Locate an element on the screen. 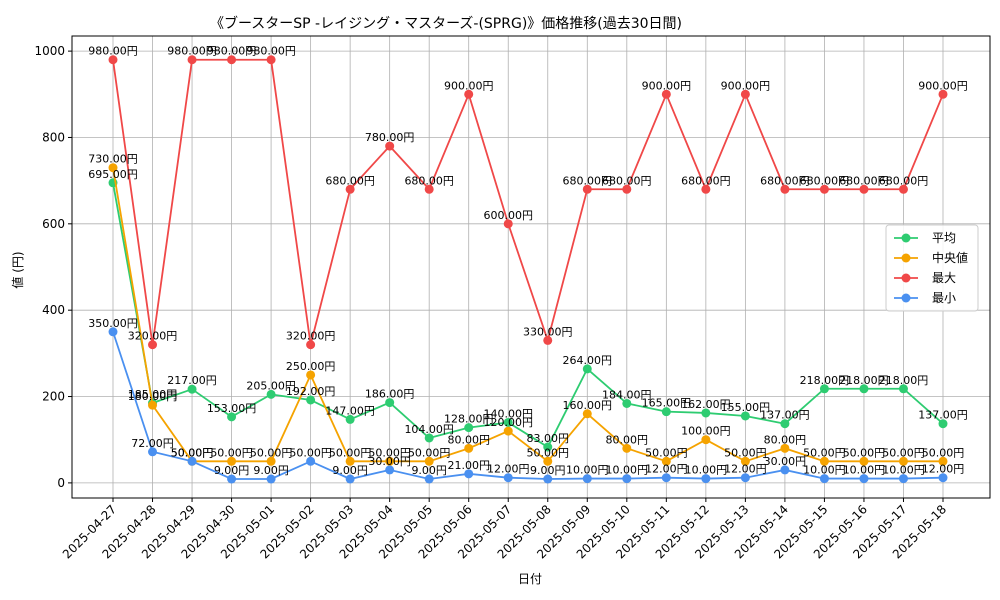 This screenshot has height=600, width=1000. data-label: 980.00円 is located at coordinates (232, 51).